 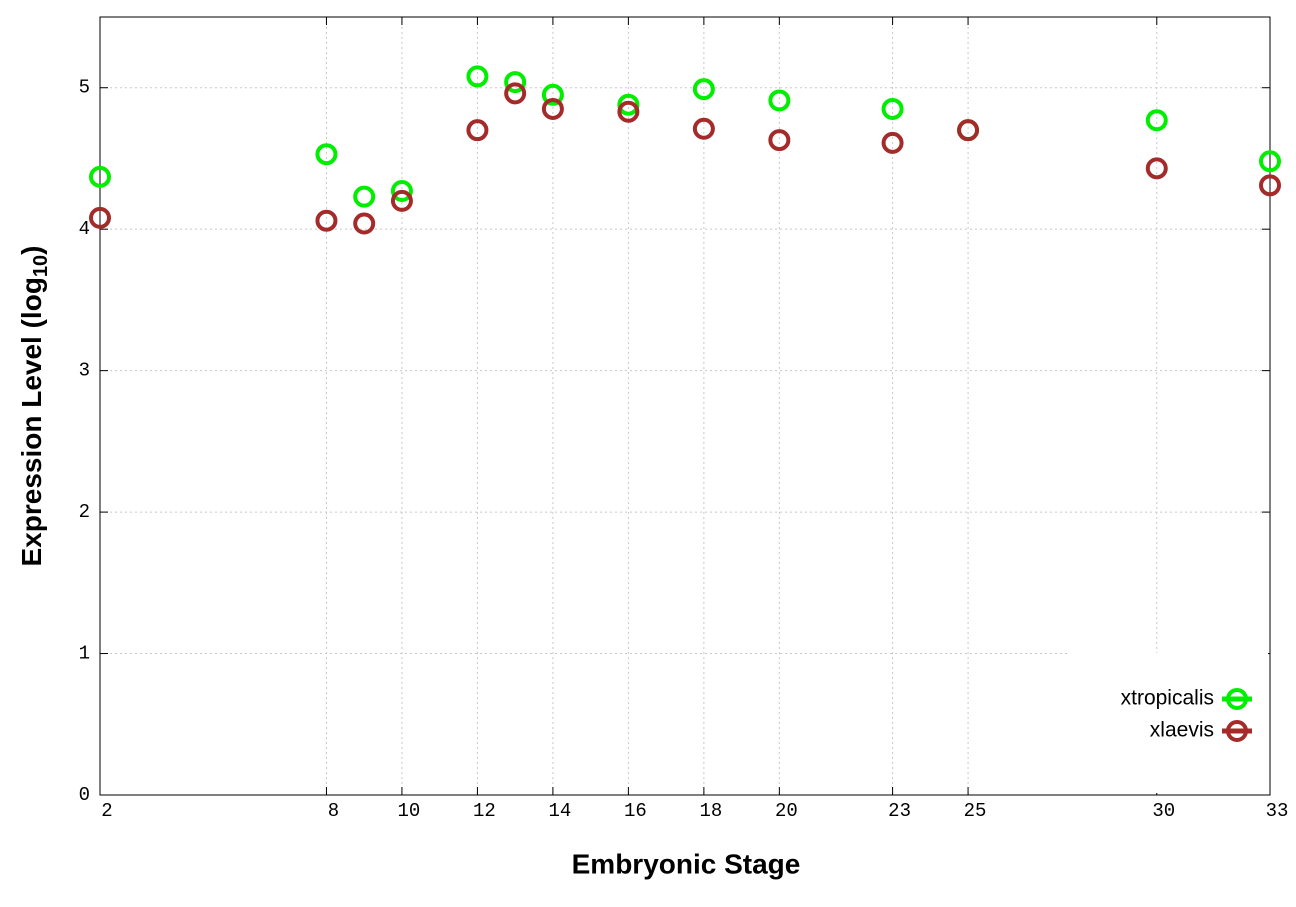 I want to click on x-tick-label: 2, so click(x=106, y=811).